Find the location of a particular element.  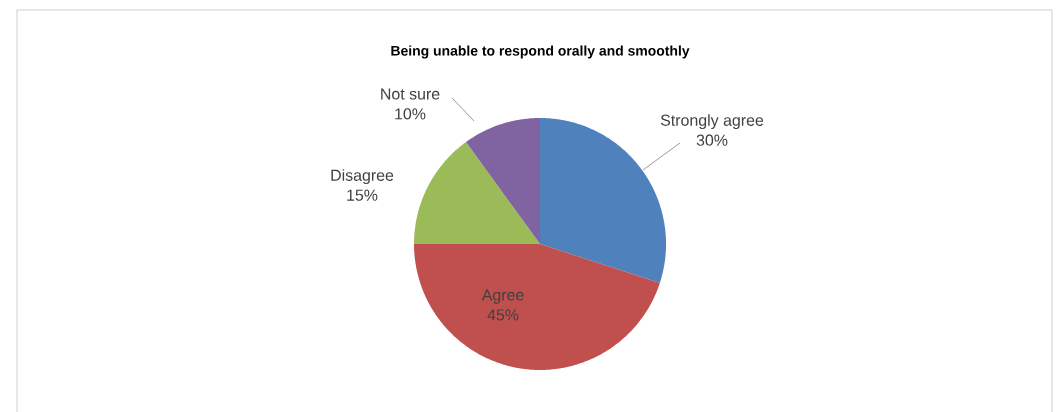

slice-label: Strongly agree is located at coordinates (712, 121).